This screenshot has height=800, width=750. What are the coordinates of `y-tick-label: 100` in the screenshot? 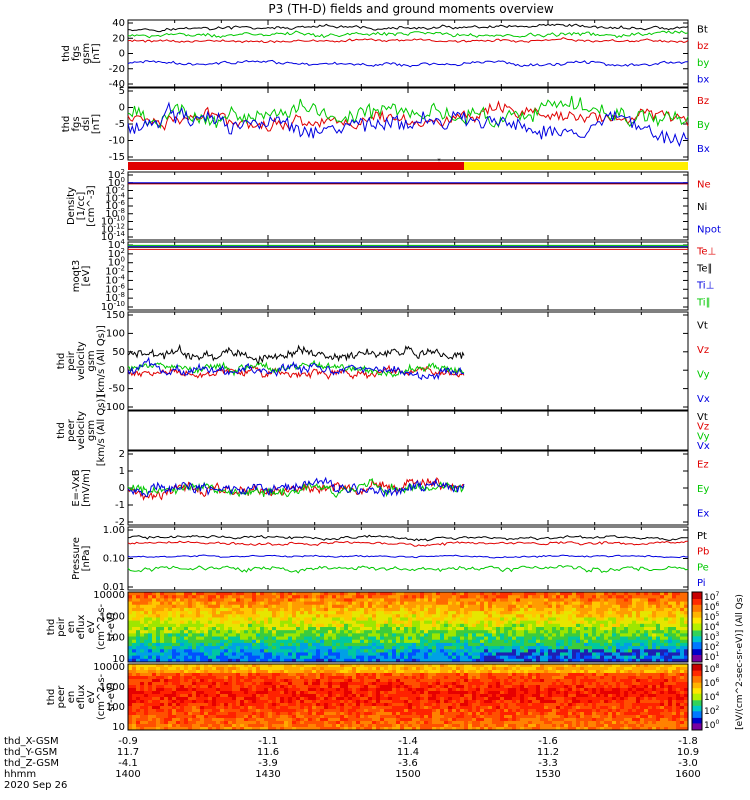 It's located at (115, 707).